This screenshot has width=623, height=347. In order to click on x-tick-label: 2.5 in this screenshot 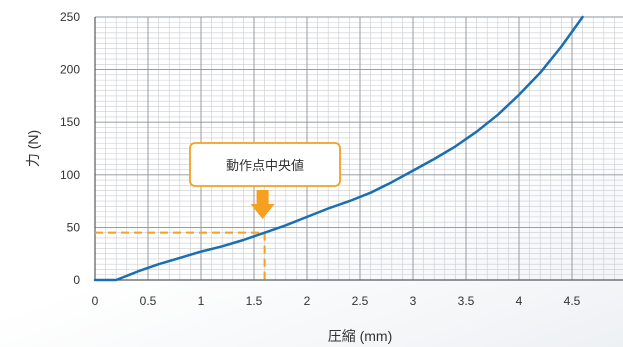, I will do `click(360, 301)`.